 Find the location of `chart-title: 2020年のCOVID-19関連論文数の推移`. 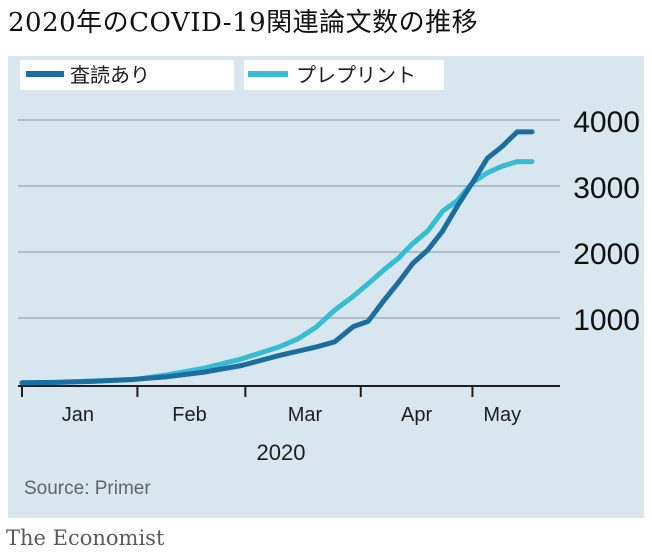

chart-title: 2020年のCOVID-19関連論文数の推移 is located at coordinates (243, 23).